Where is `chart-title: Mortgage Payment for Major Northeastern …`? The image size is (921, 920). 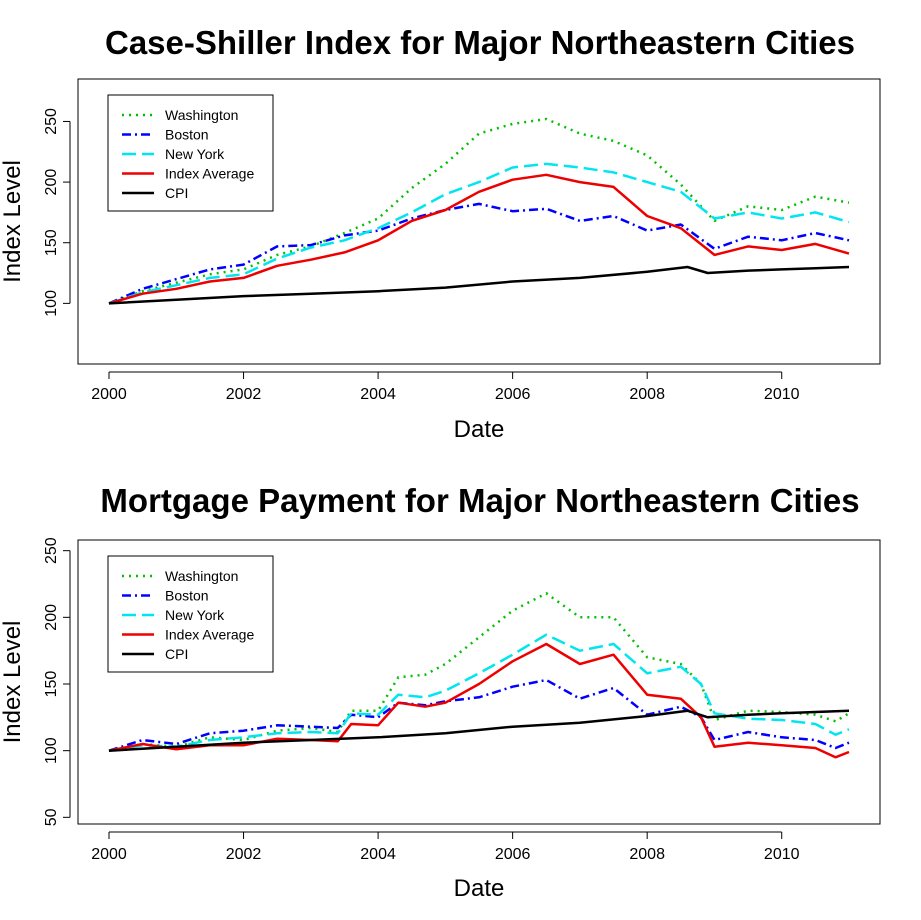 chart-title: Mortgage Payment for Major Northeastern … is located at coordinates (479, 500).